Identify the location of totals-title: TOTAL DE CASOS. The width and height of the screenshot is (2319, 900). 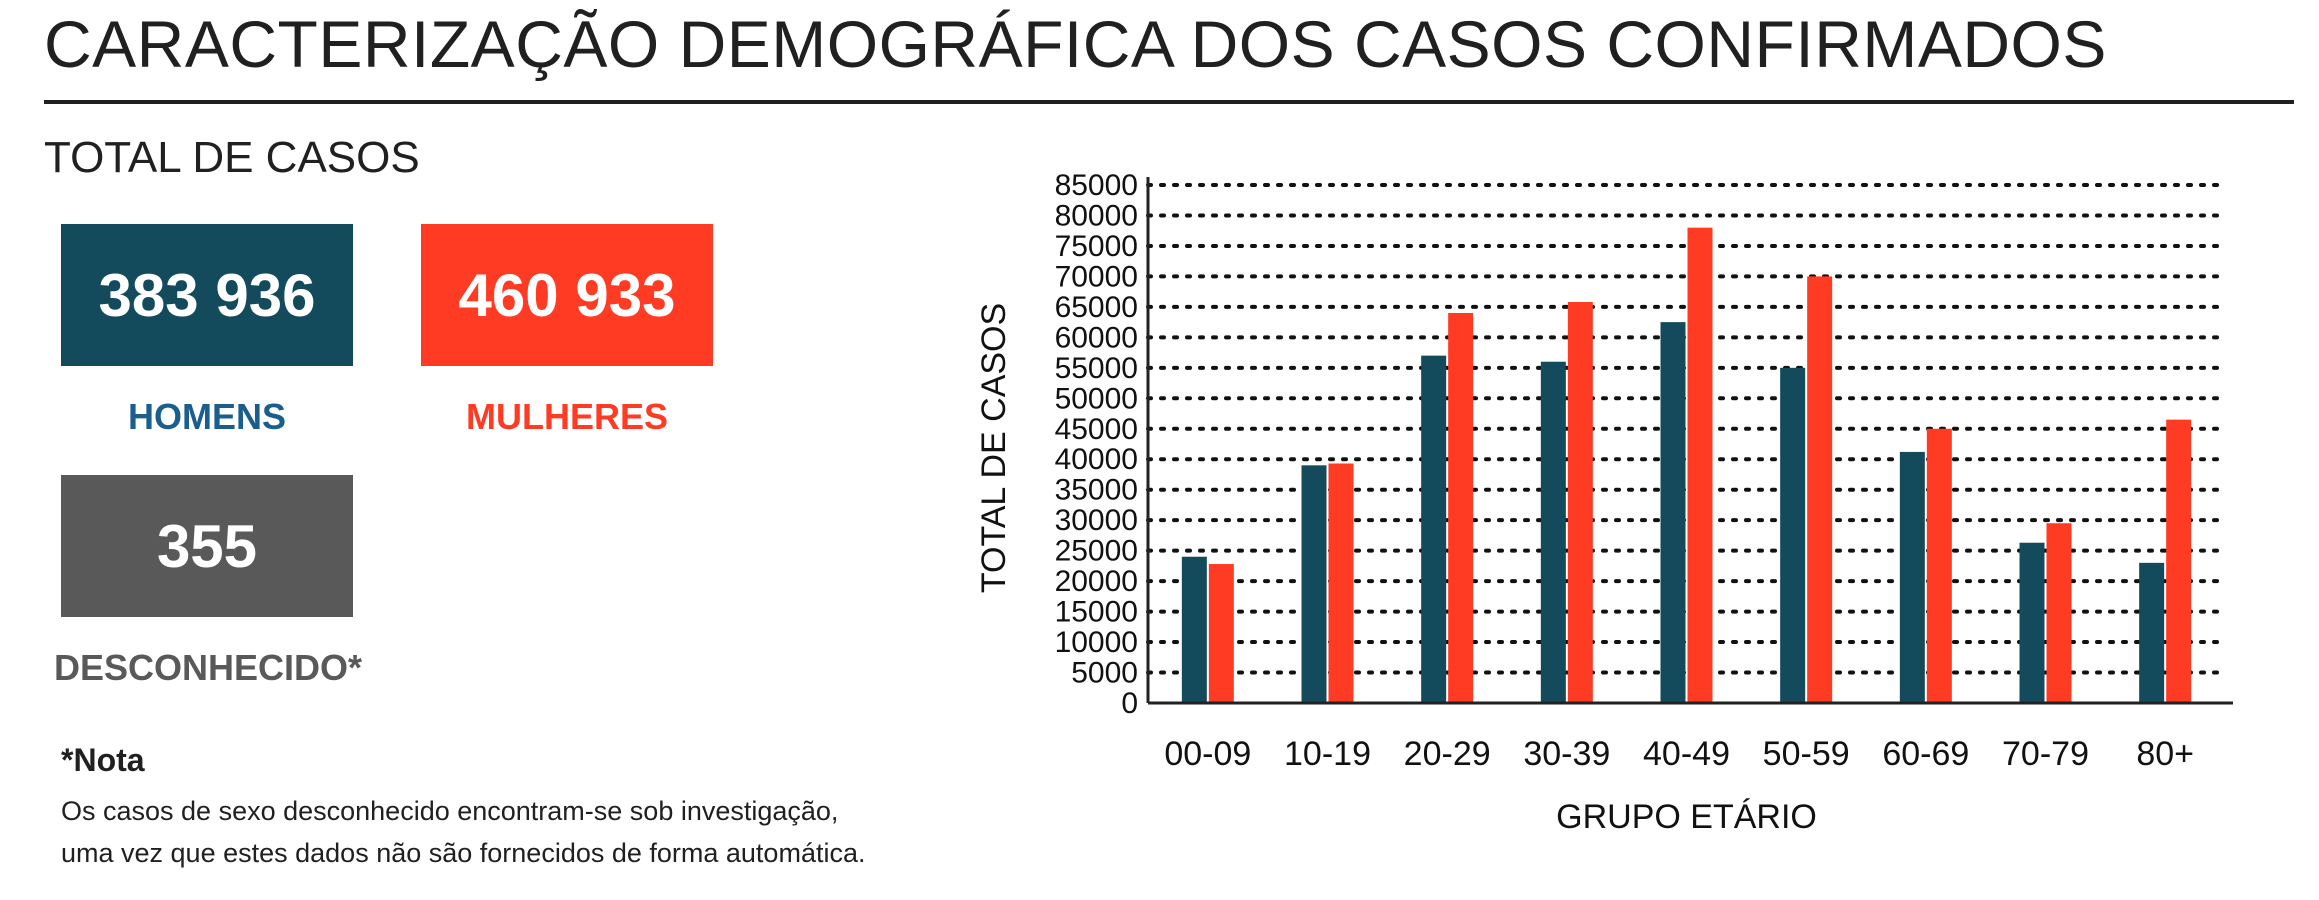
(232, 157).